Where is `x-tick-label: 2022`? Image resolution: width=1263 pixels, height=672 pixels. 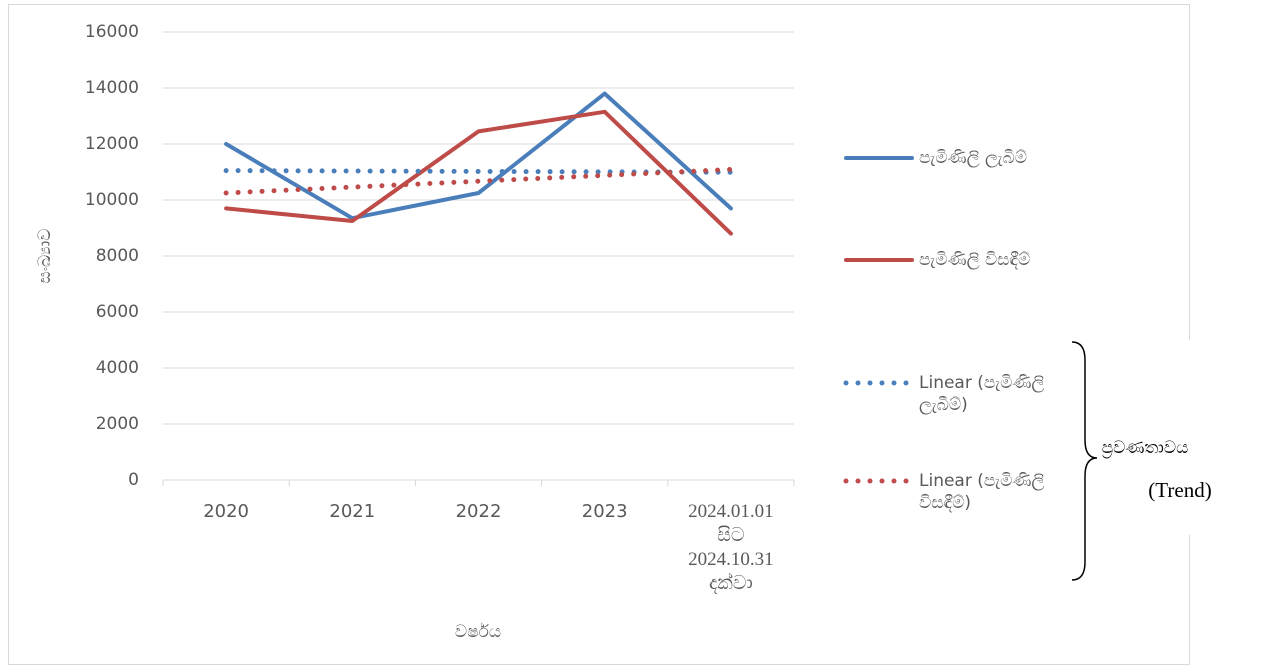 x-tick-label: 2022 is located at coordinates (478, 511).